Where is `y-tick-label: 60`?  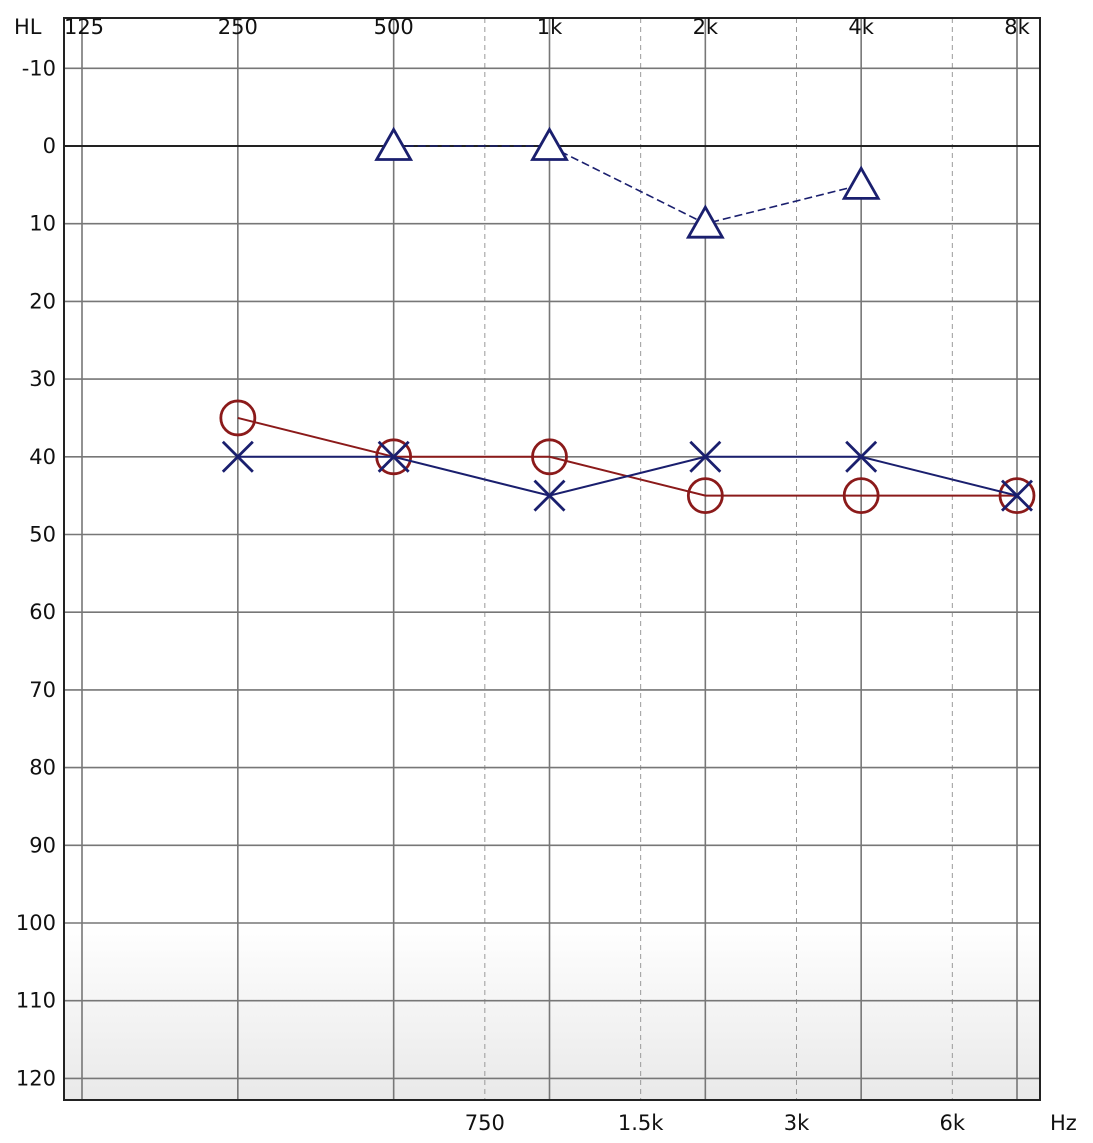
y-tick-label: 60 is located at coordinates (42, 612).